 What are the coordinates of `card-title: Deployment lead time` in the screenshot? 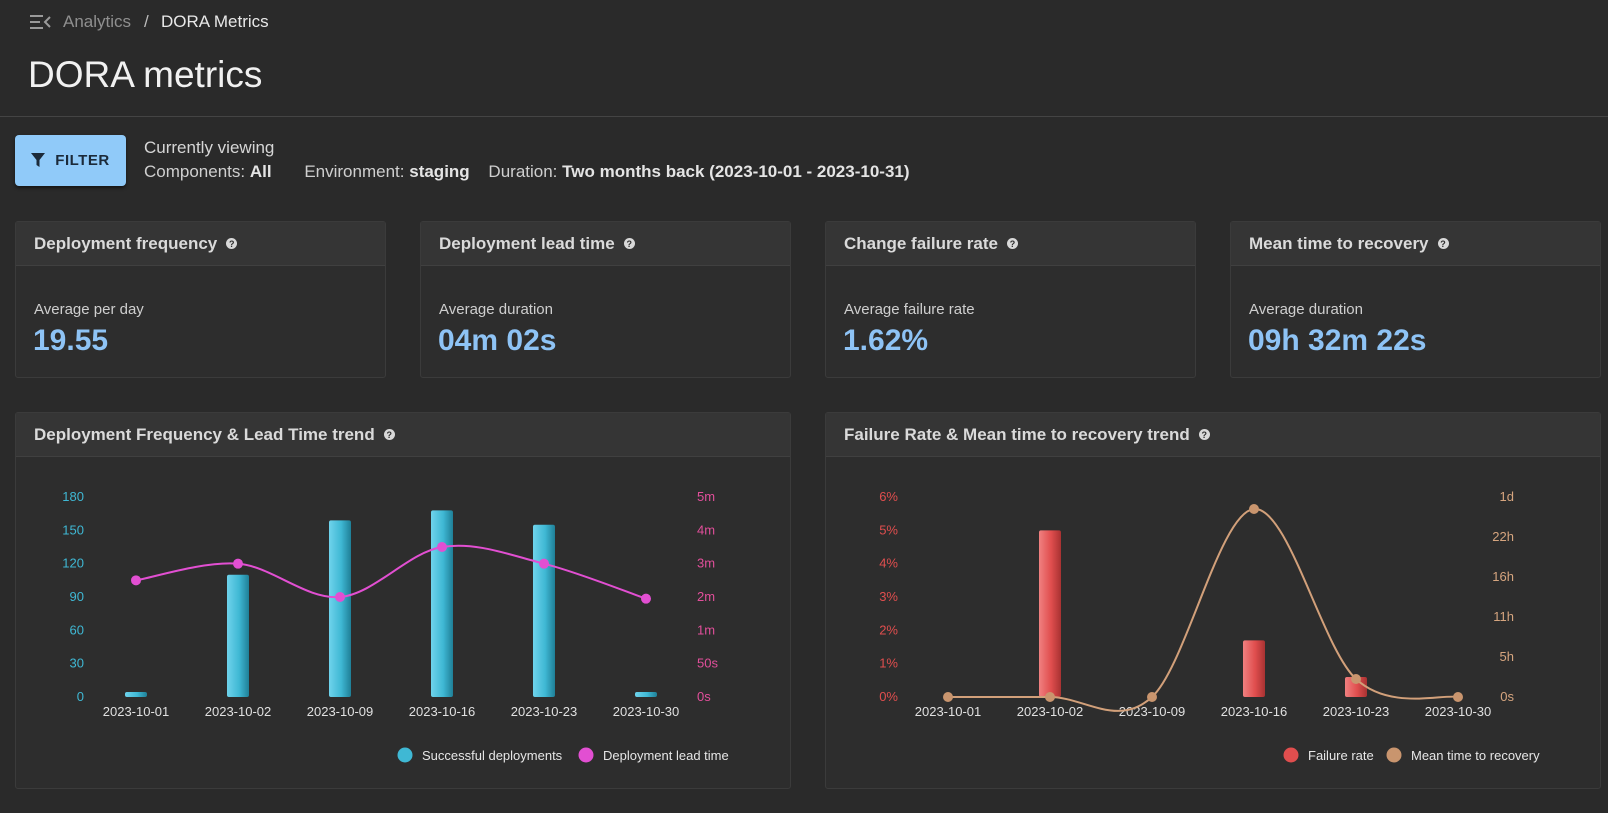 It's located at (527, 243).